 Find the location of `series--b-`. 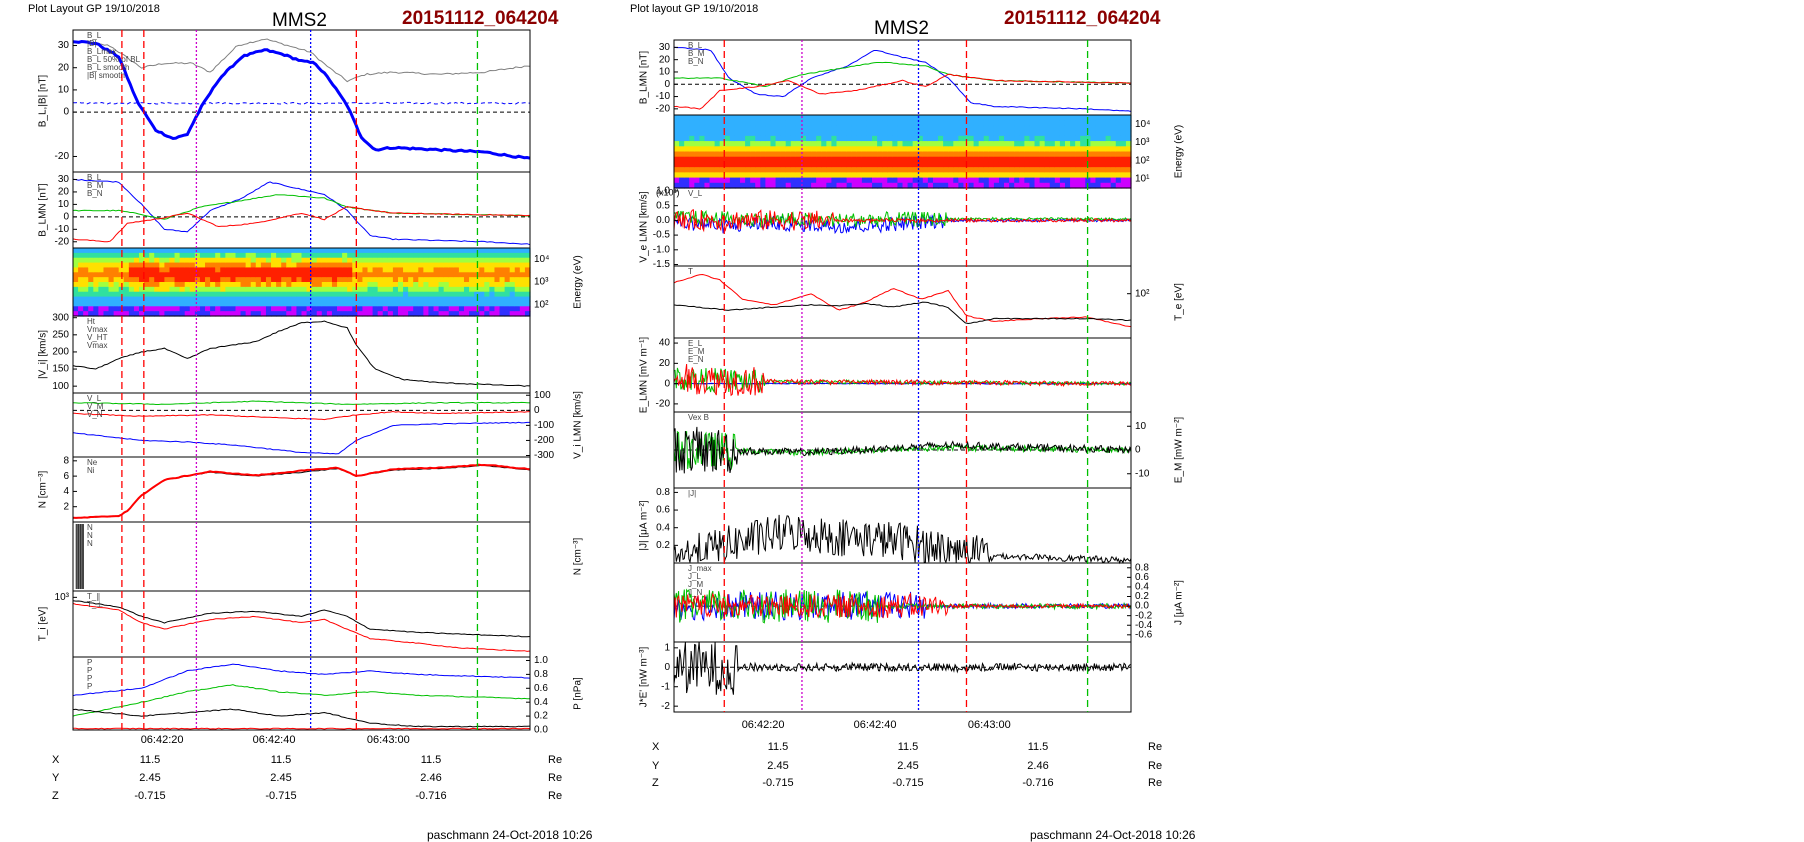

series--b- is located at coordinates (301, 60).